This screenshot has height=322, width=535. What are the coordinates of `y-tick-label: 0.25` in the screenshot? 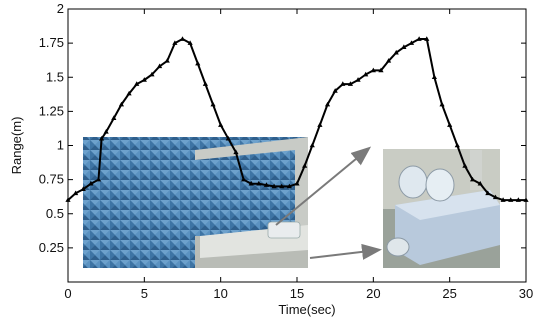 It's located at (51, 247).